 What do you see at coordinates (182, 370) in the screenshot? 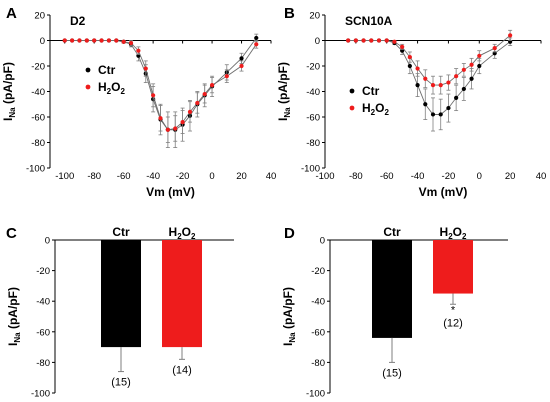
I see `n-label: (14)` at bounding box center [182, 370].